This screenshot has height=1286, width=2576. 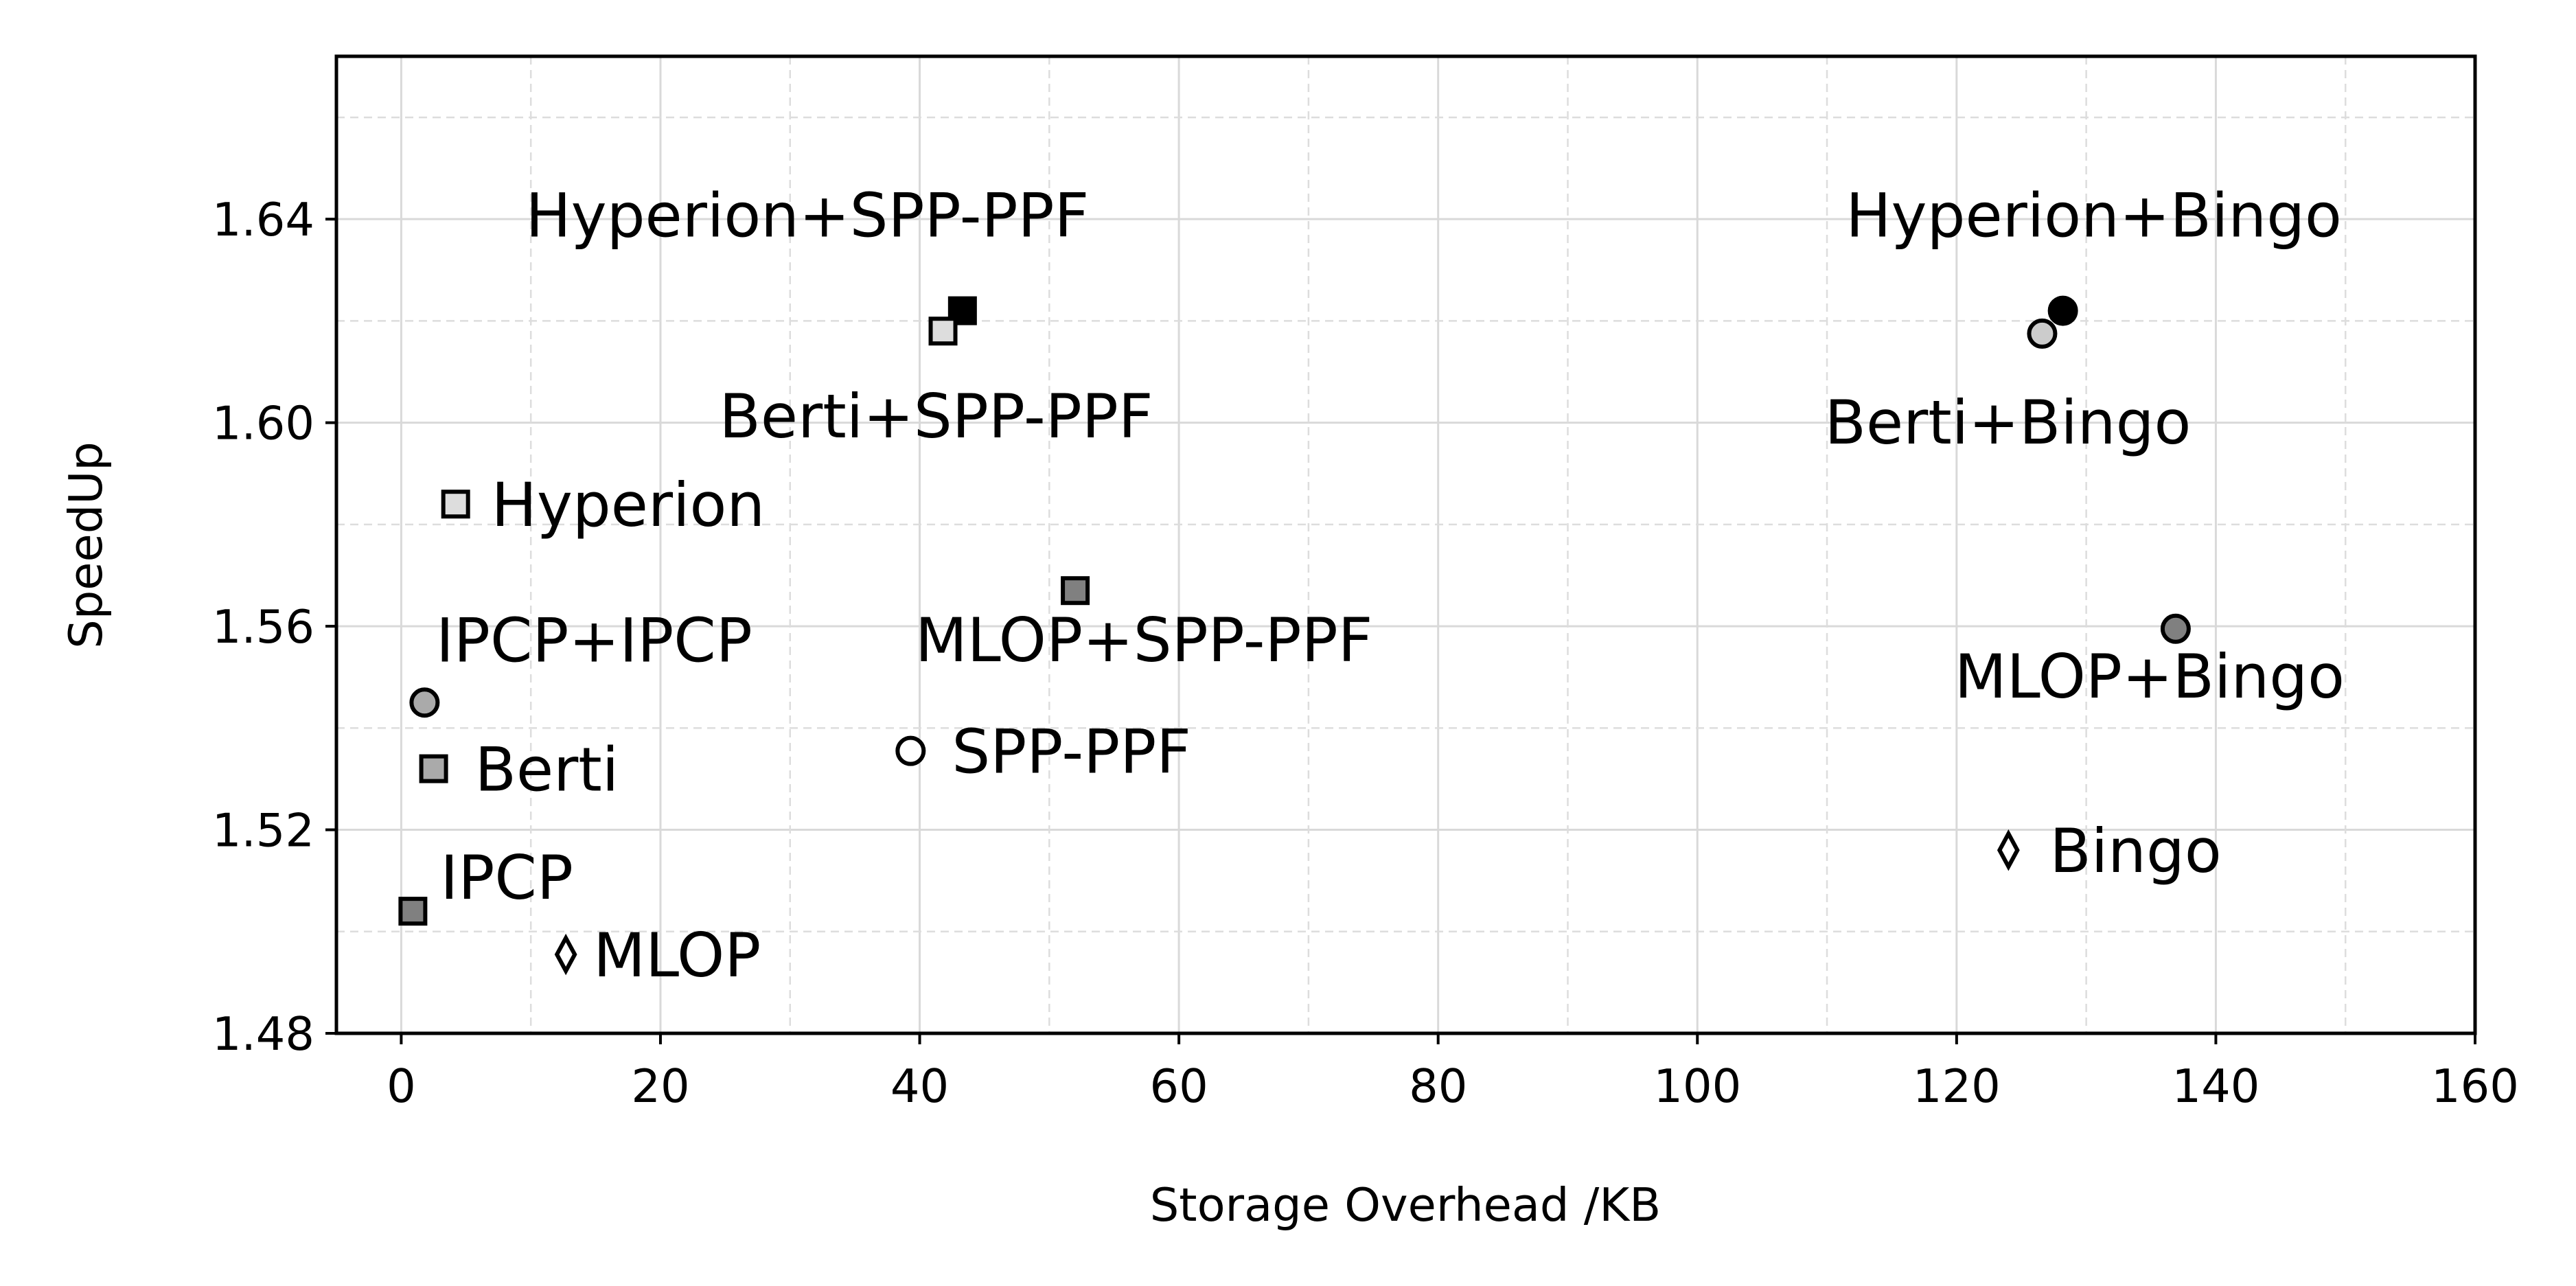 I want to click on point-ipcp-ipcp, so click(x=424, y=703).